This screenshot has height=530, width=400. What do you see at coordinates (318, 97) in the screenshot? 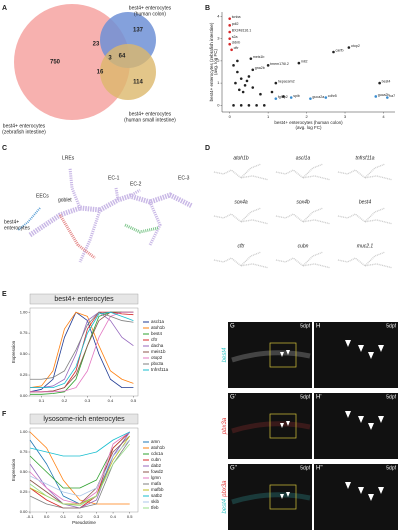
I see `point-label: guca2a` at bounding box center [318, 97].